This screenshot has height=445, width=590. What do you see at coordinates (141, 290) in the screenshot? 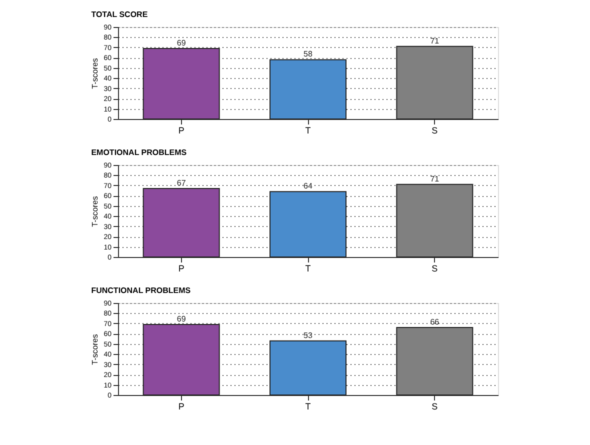
I see `chart-title: FUNCTIONAL PROBLEMS` at bounding box center [141, 290].